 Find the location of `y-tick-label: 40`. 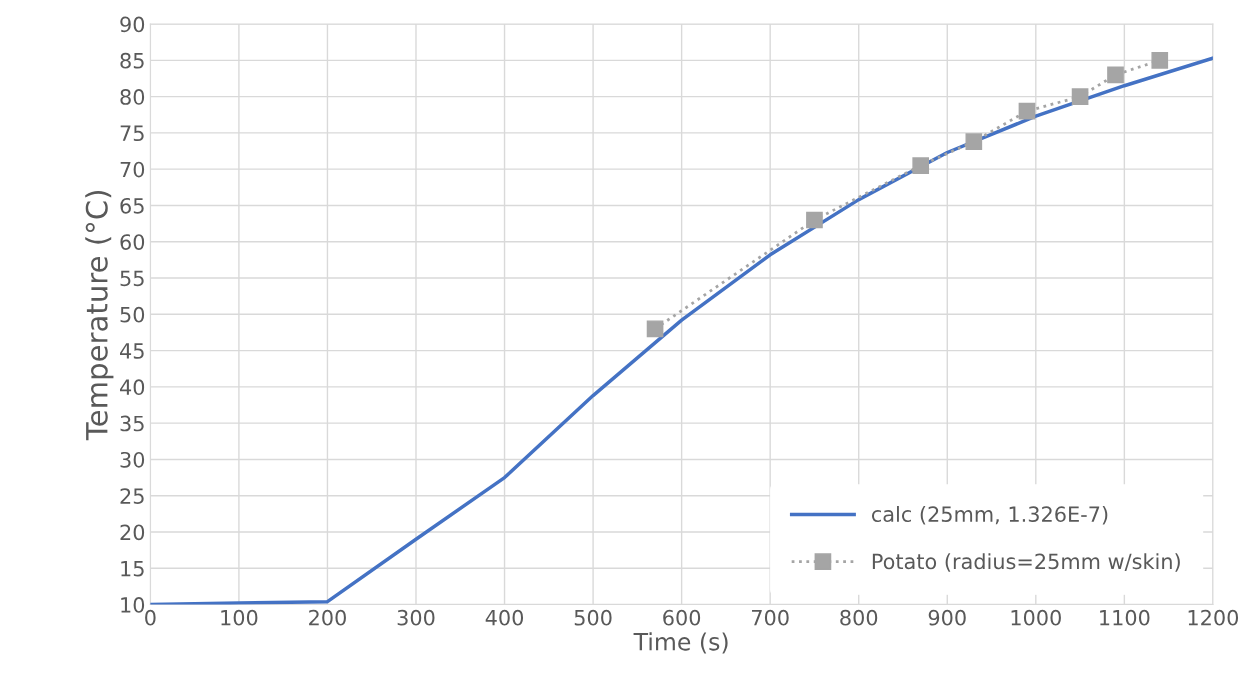

y-tick-label: 40 is located at coordinates (132, 387).